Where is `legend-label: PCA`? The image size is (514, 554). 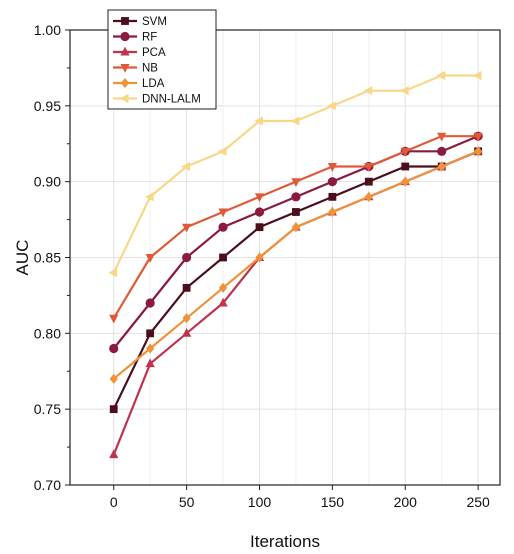 legend-label: PCA is located at coordinates (154, 53).